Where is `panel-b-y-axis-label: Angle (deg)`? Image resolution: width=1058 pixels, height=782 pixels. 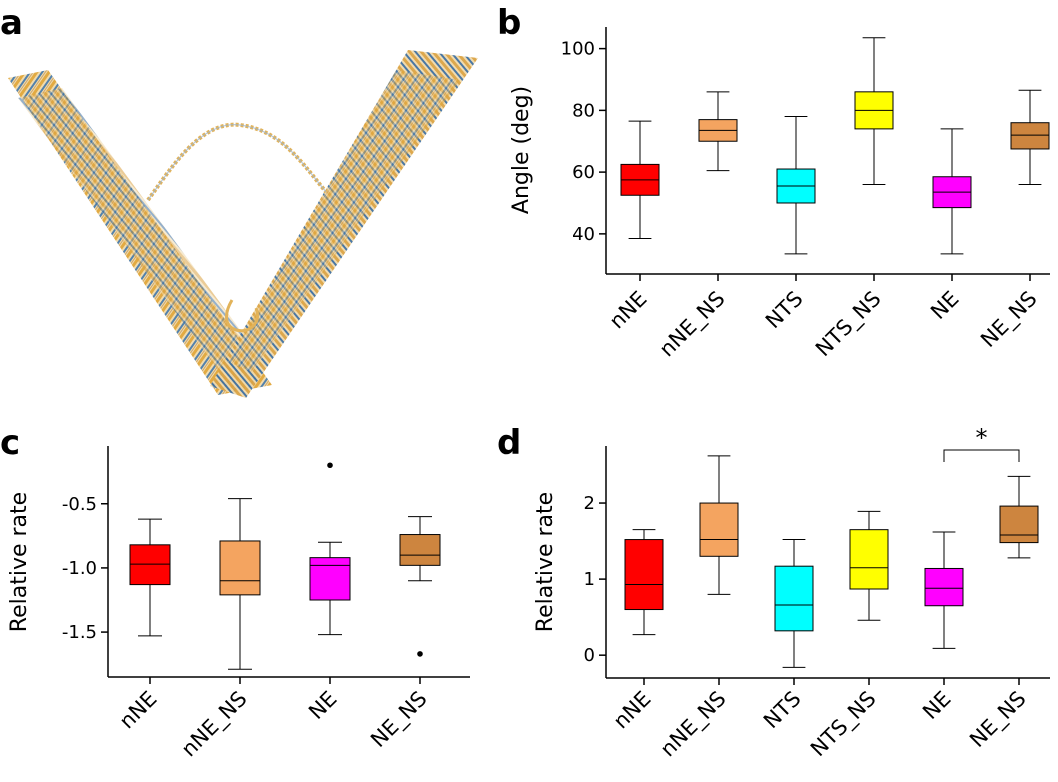
panel-b-y-axis-label: Angle (deg) is located at coordinates (521, 150).